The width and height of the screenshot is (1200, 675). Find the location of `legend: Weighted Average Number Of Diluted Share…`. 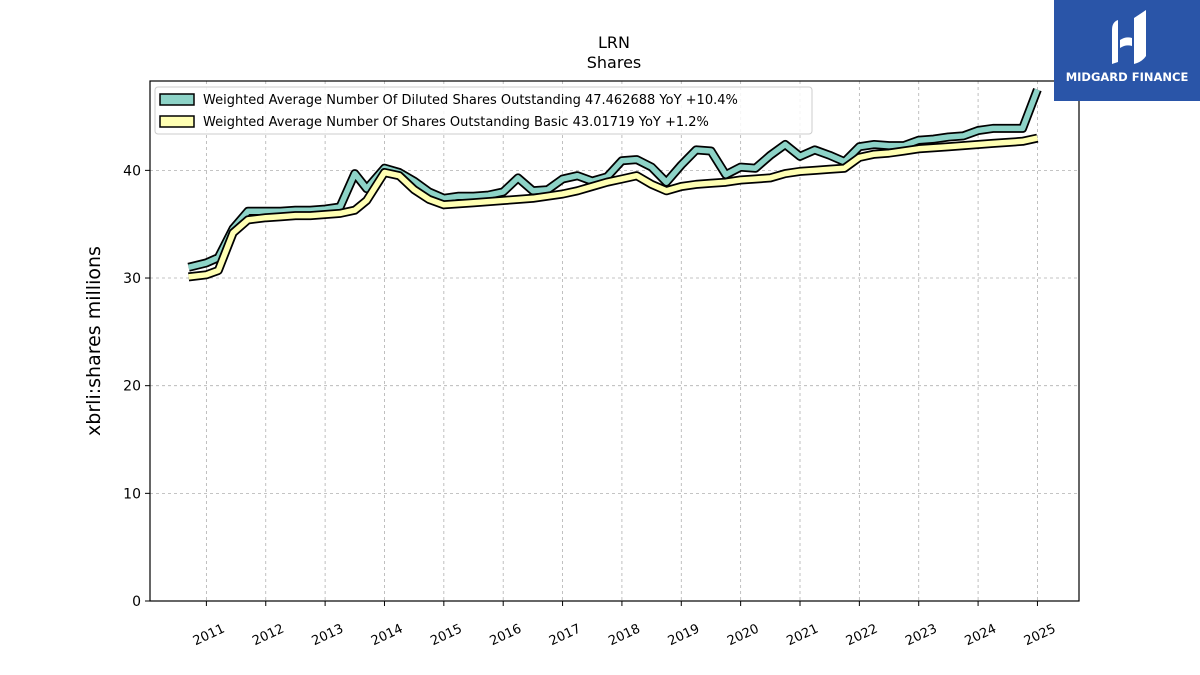

legend: Weighted Average Number Of Diluted Share… is located at coordinates (483, 110).